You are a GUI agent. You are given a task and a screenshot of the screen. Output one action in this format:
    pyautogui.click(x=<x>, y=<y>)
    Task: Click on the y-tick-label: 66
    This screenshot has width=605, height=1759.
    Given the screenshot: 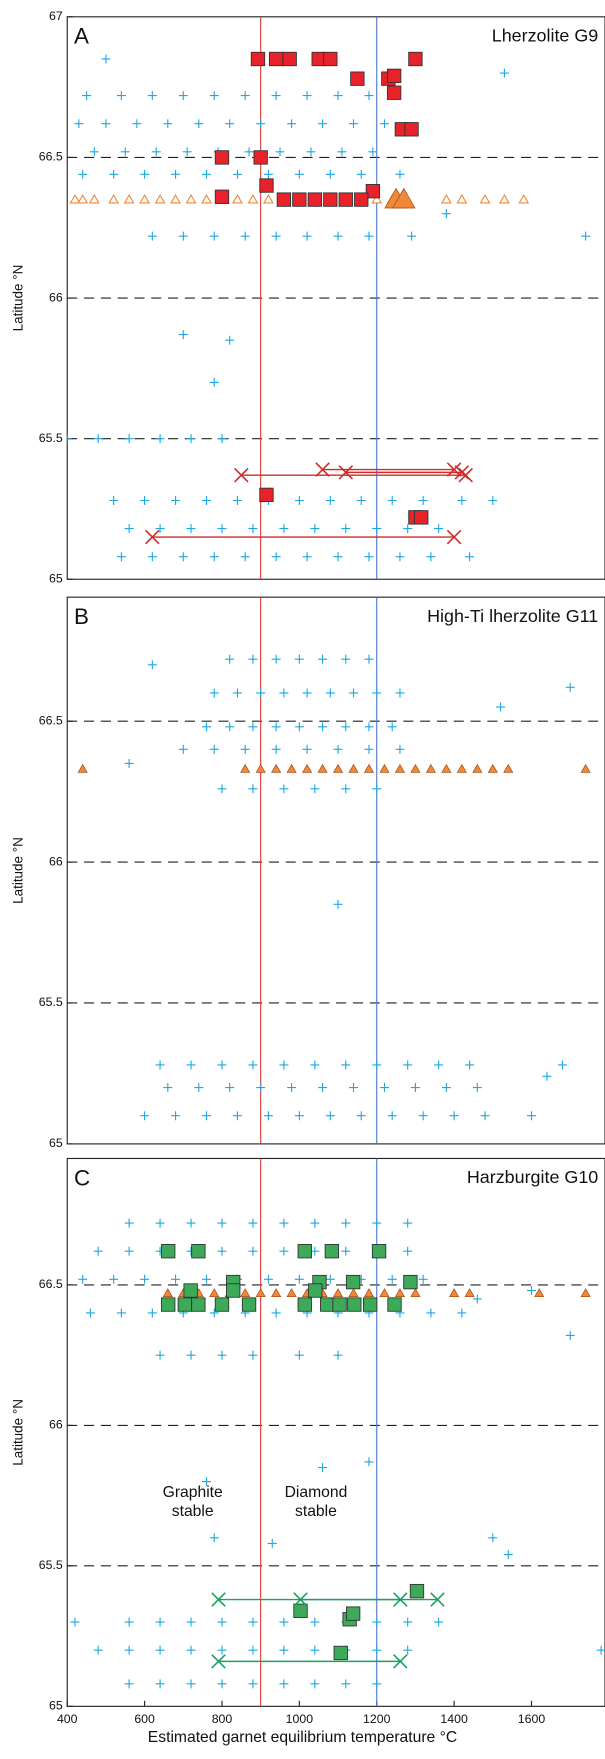 What is the action you would take?
    pyautogui.click(x=56, y=297)
    